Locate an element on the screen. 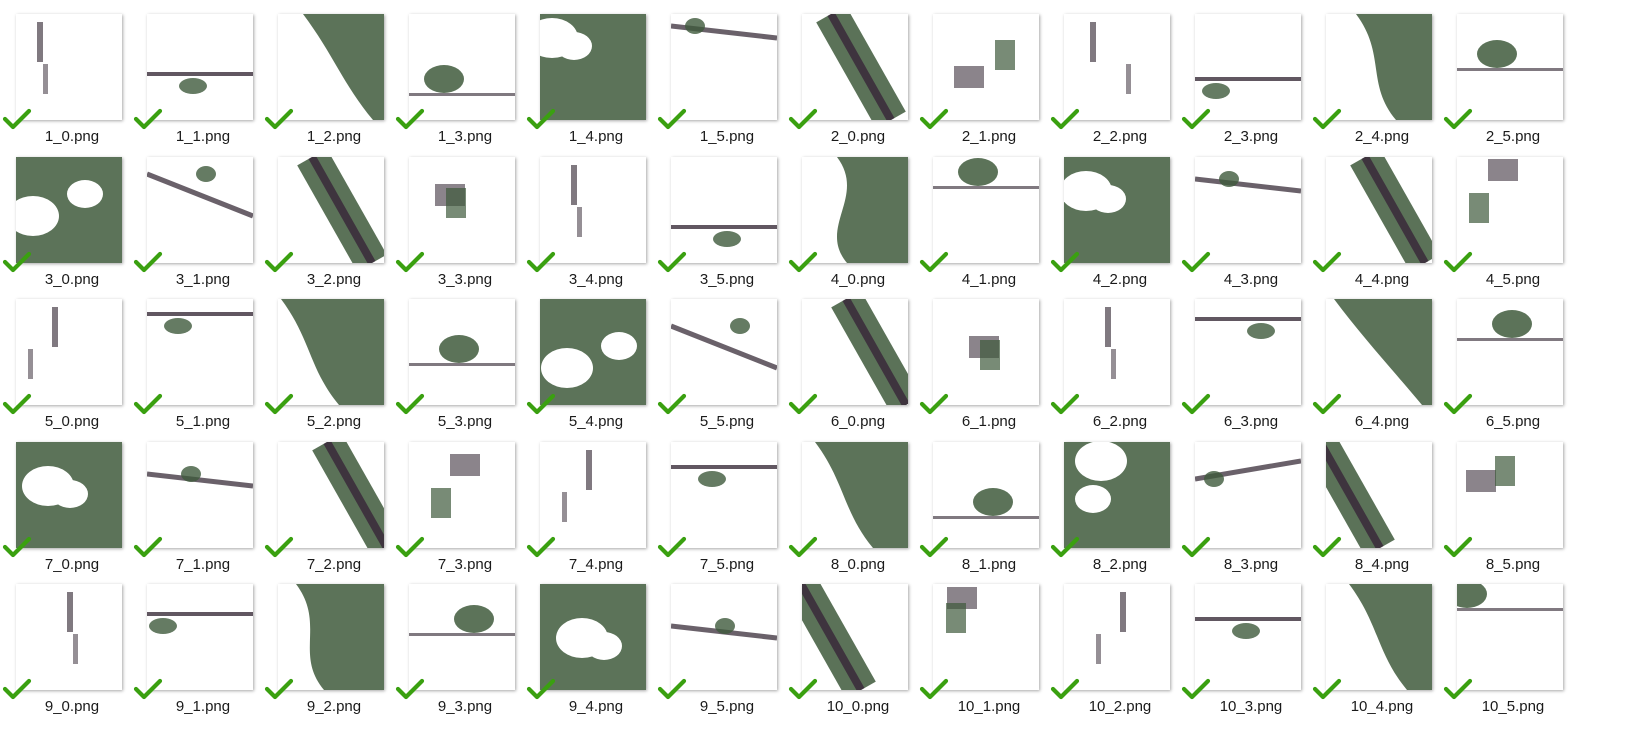  file-tile: 7_1.png is located at coordinates (193, 511).